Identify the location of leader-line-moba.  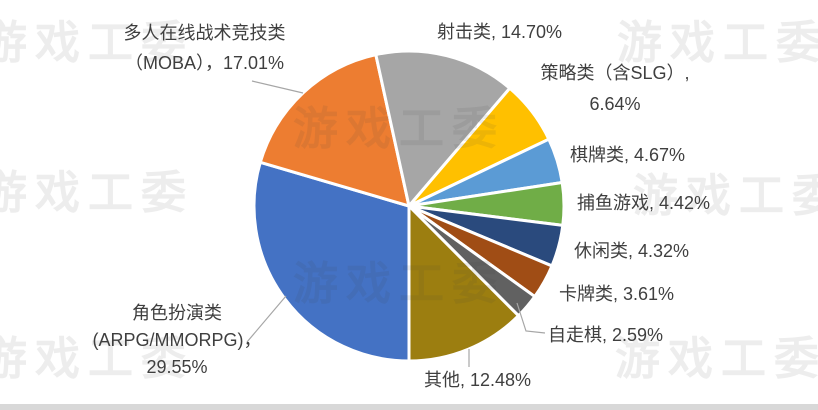
(277, 87).